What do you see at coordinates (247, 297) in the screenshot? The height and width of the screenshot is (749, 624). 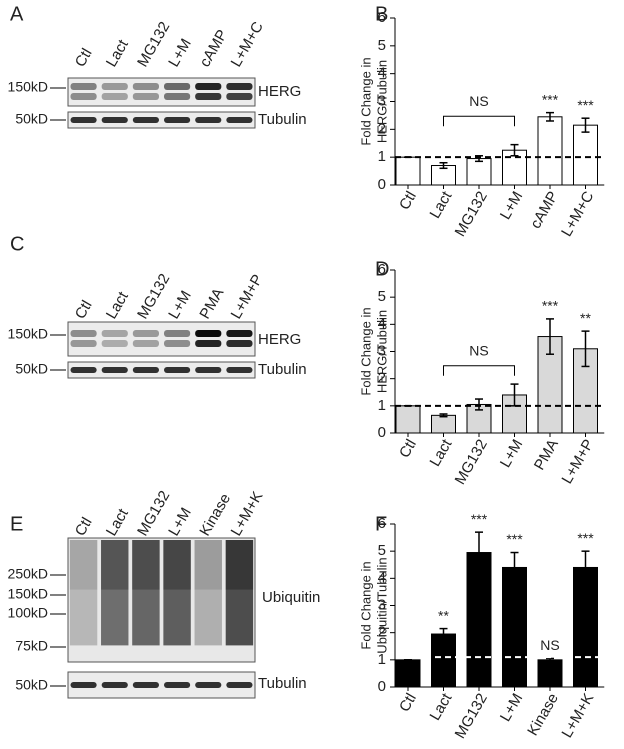 I see `lane-label: L+M+P` at bounding box center [247, 297].